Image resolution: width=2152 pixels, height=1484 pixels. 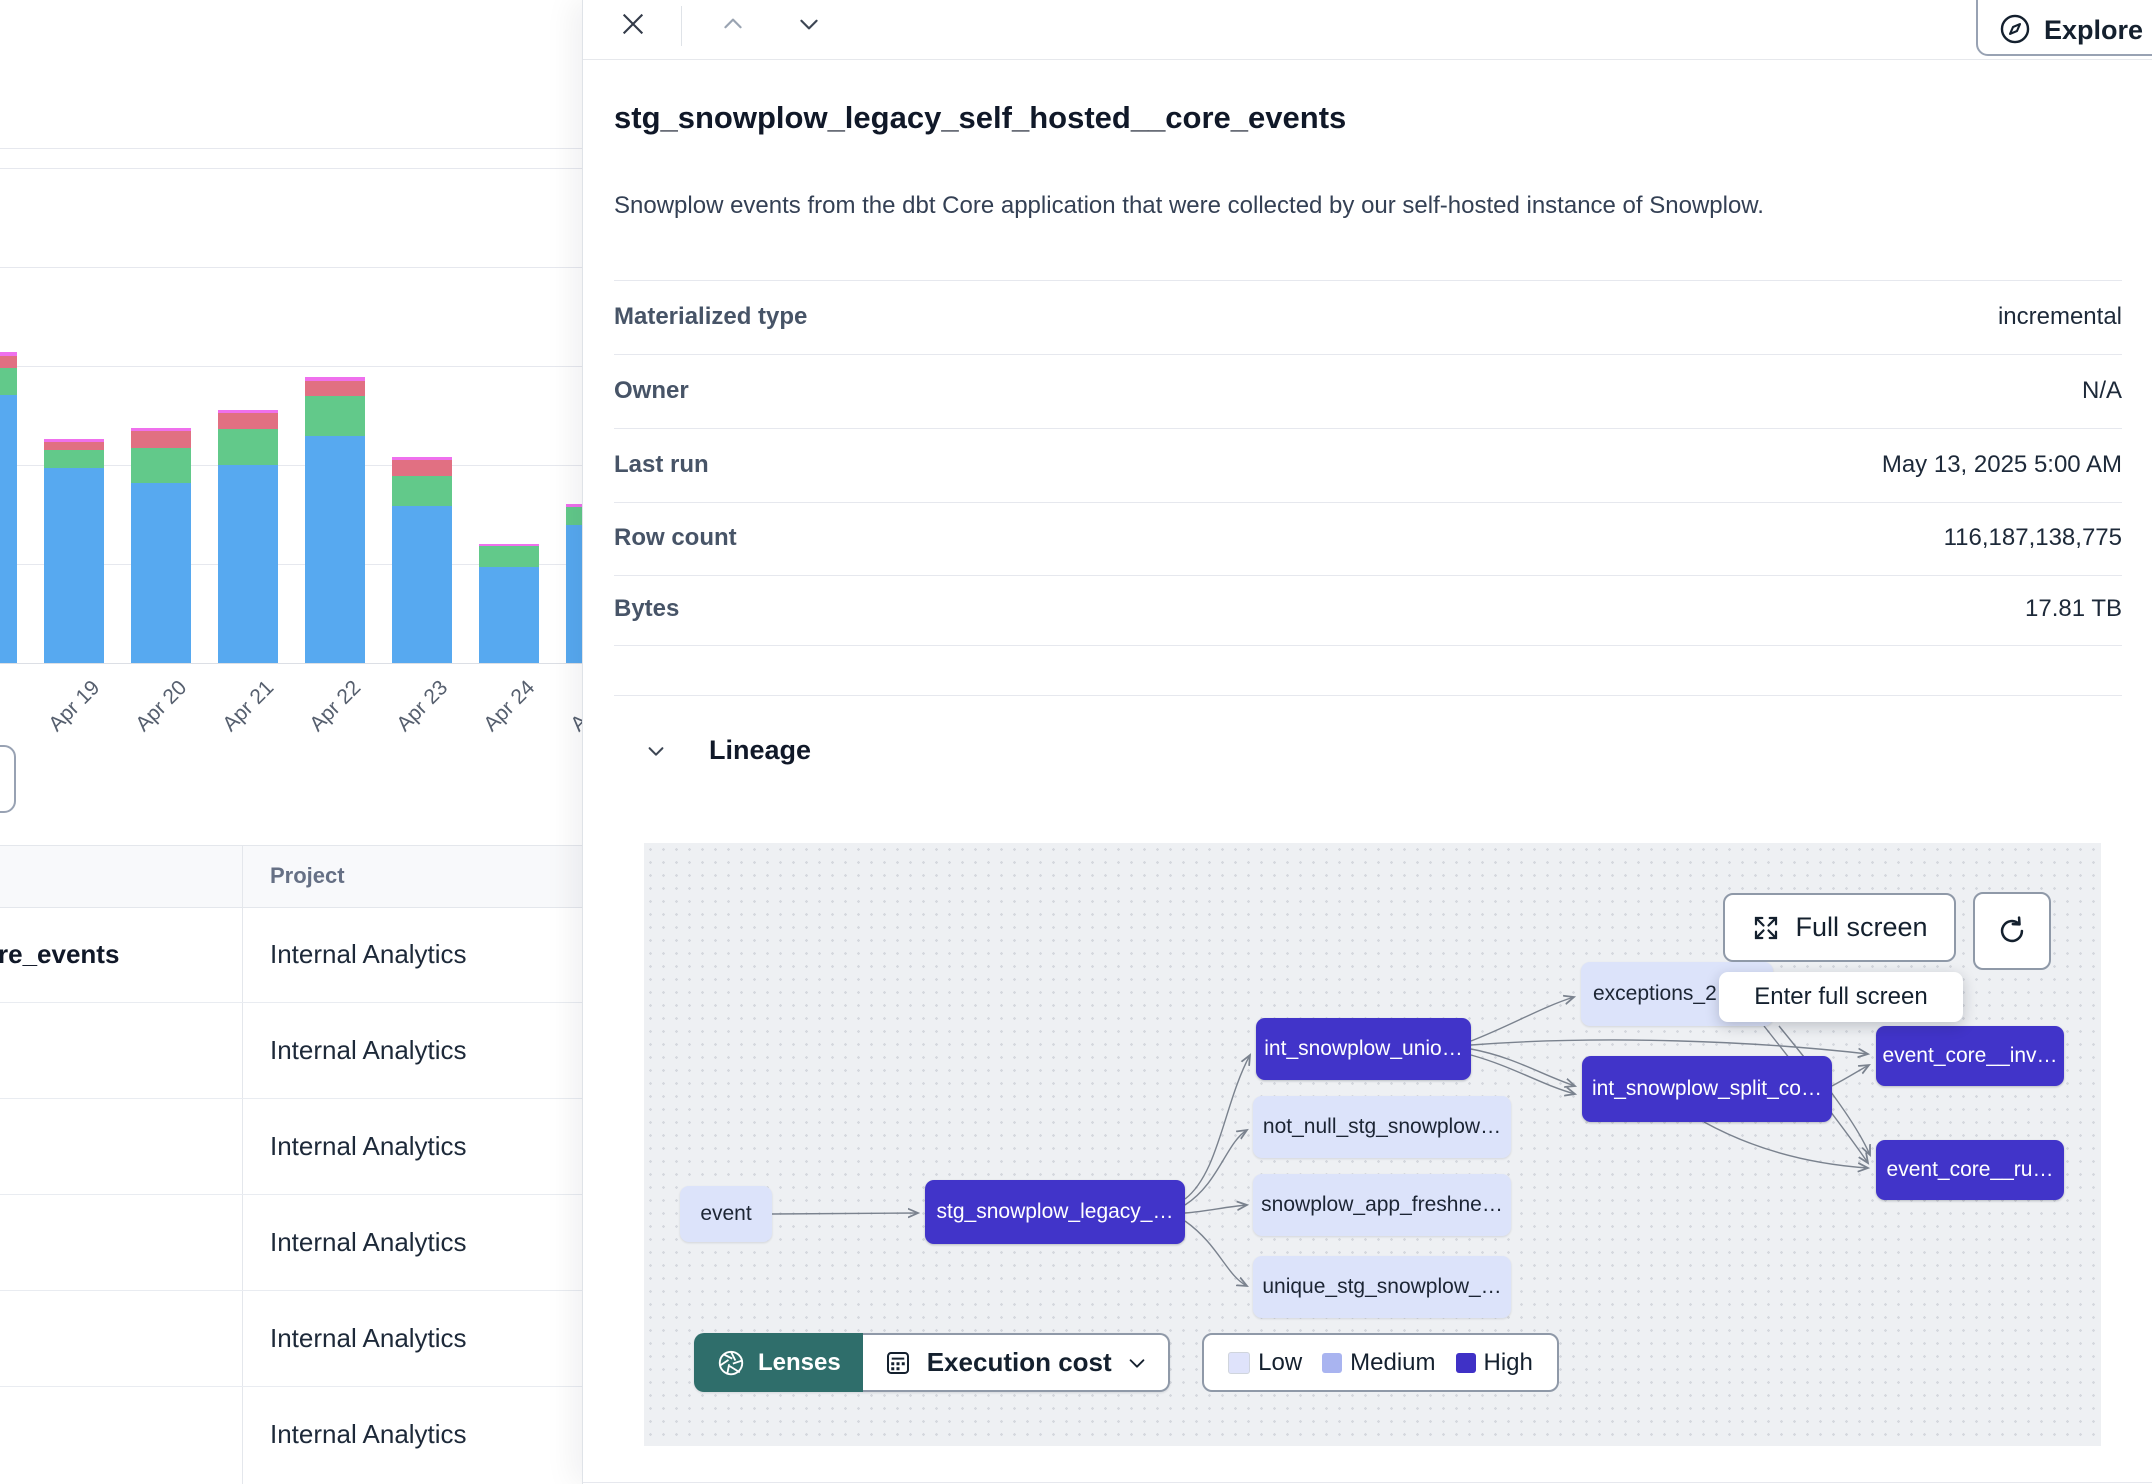 What do you see at coordinates (8, 779) in the screenshot?
I see `cut-off-control-chip` at bounding box center [8, 779].